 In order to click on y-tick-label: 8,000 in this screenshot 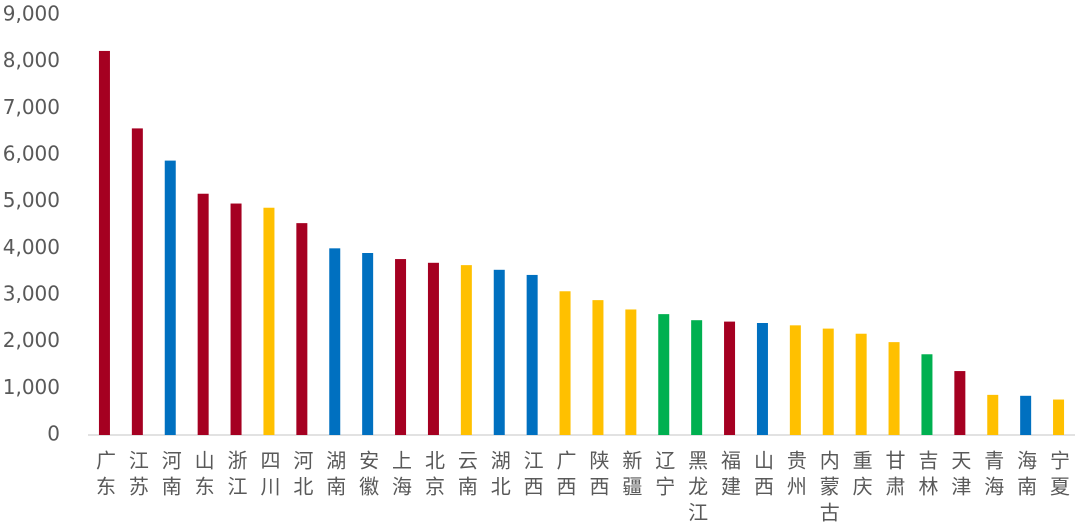, I will do `click(31, 60)`.